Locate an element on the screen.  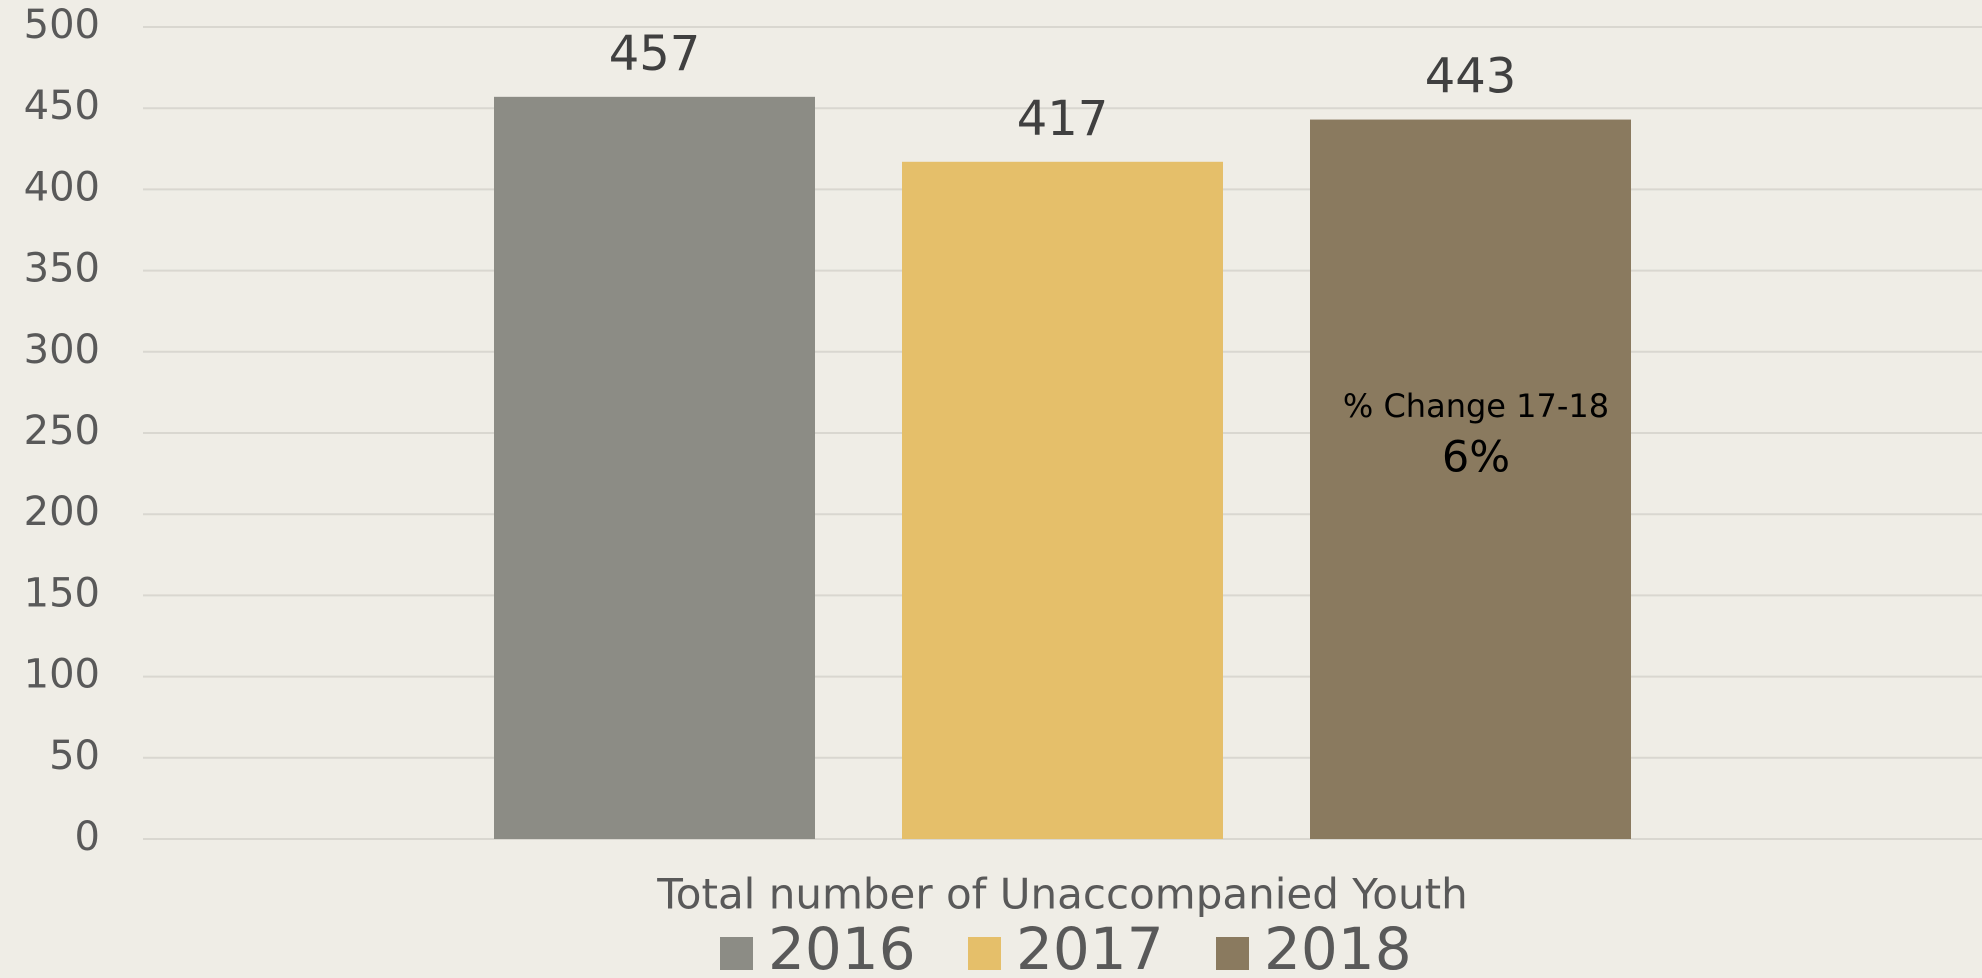
value-label: 457 is located at coordinates (655, 54).